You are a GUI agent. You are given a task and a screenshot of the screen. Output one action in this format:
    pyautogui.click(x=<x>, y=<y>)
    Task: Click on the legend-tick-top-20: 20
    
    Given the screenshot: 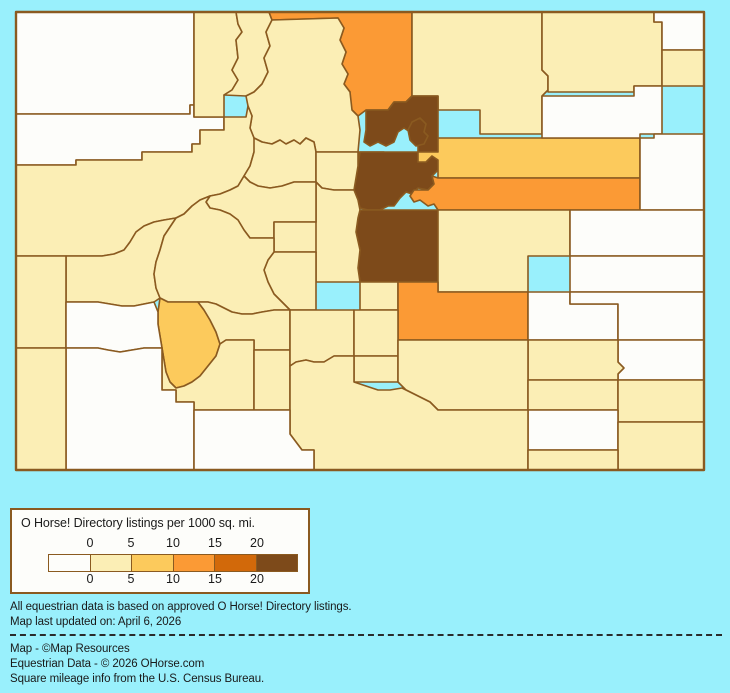 What is the action you would take?
    pyautogui.click(x=257, y=543)
    